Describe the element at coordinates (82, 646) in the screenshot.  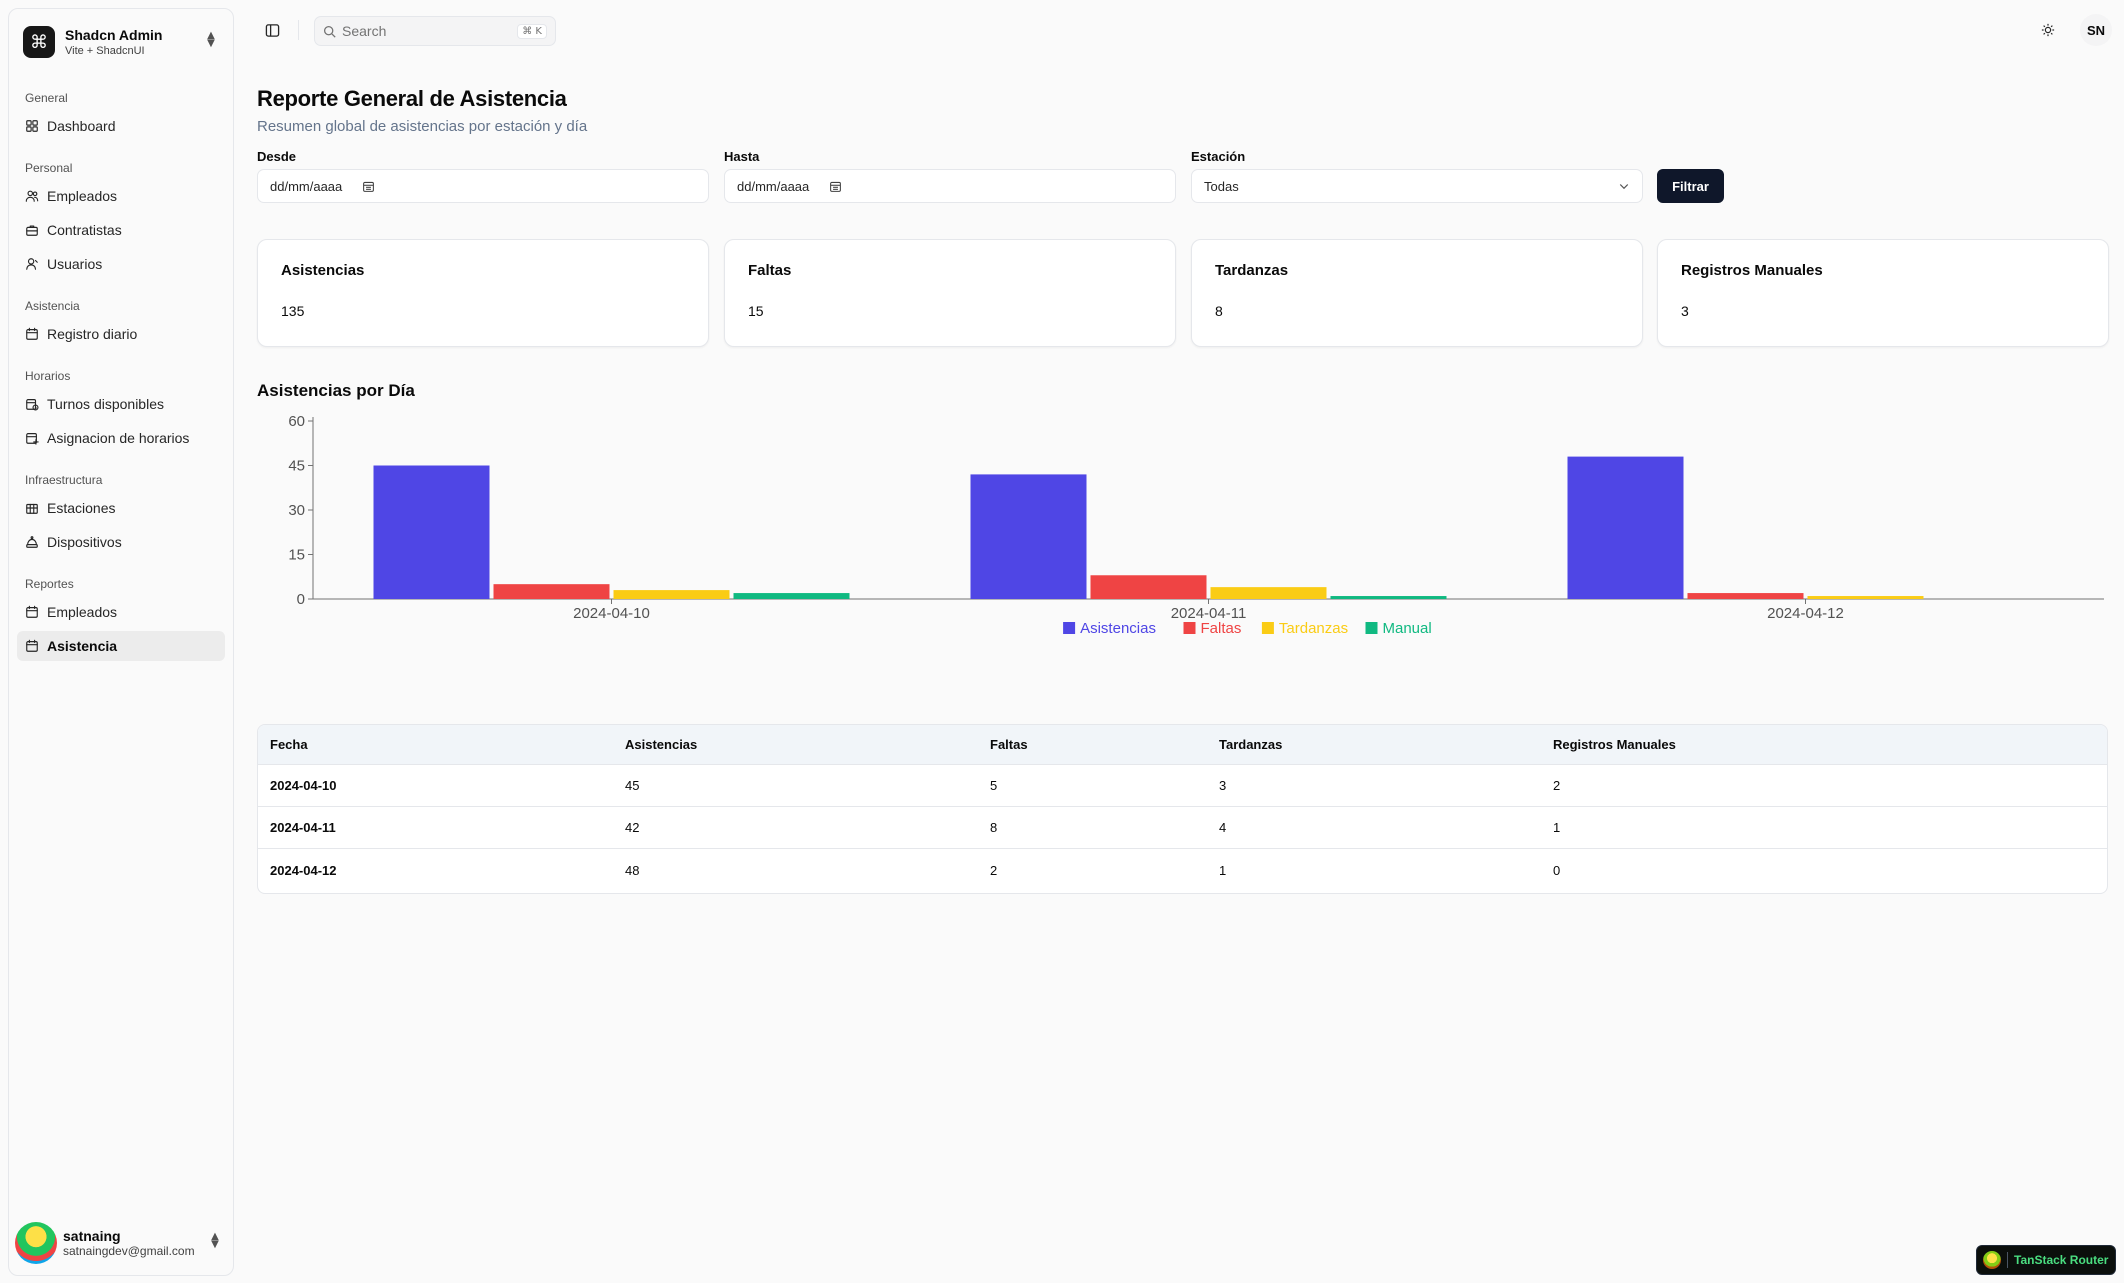
I see `sidebar-item-label: Asistencia` at that location.